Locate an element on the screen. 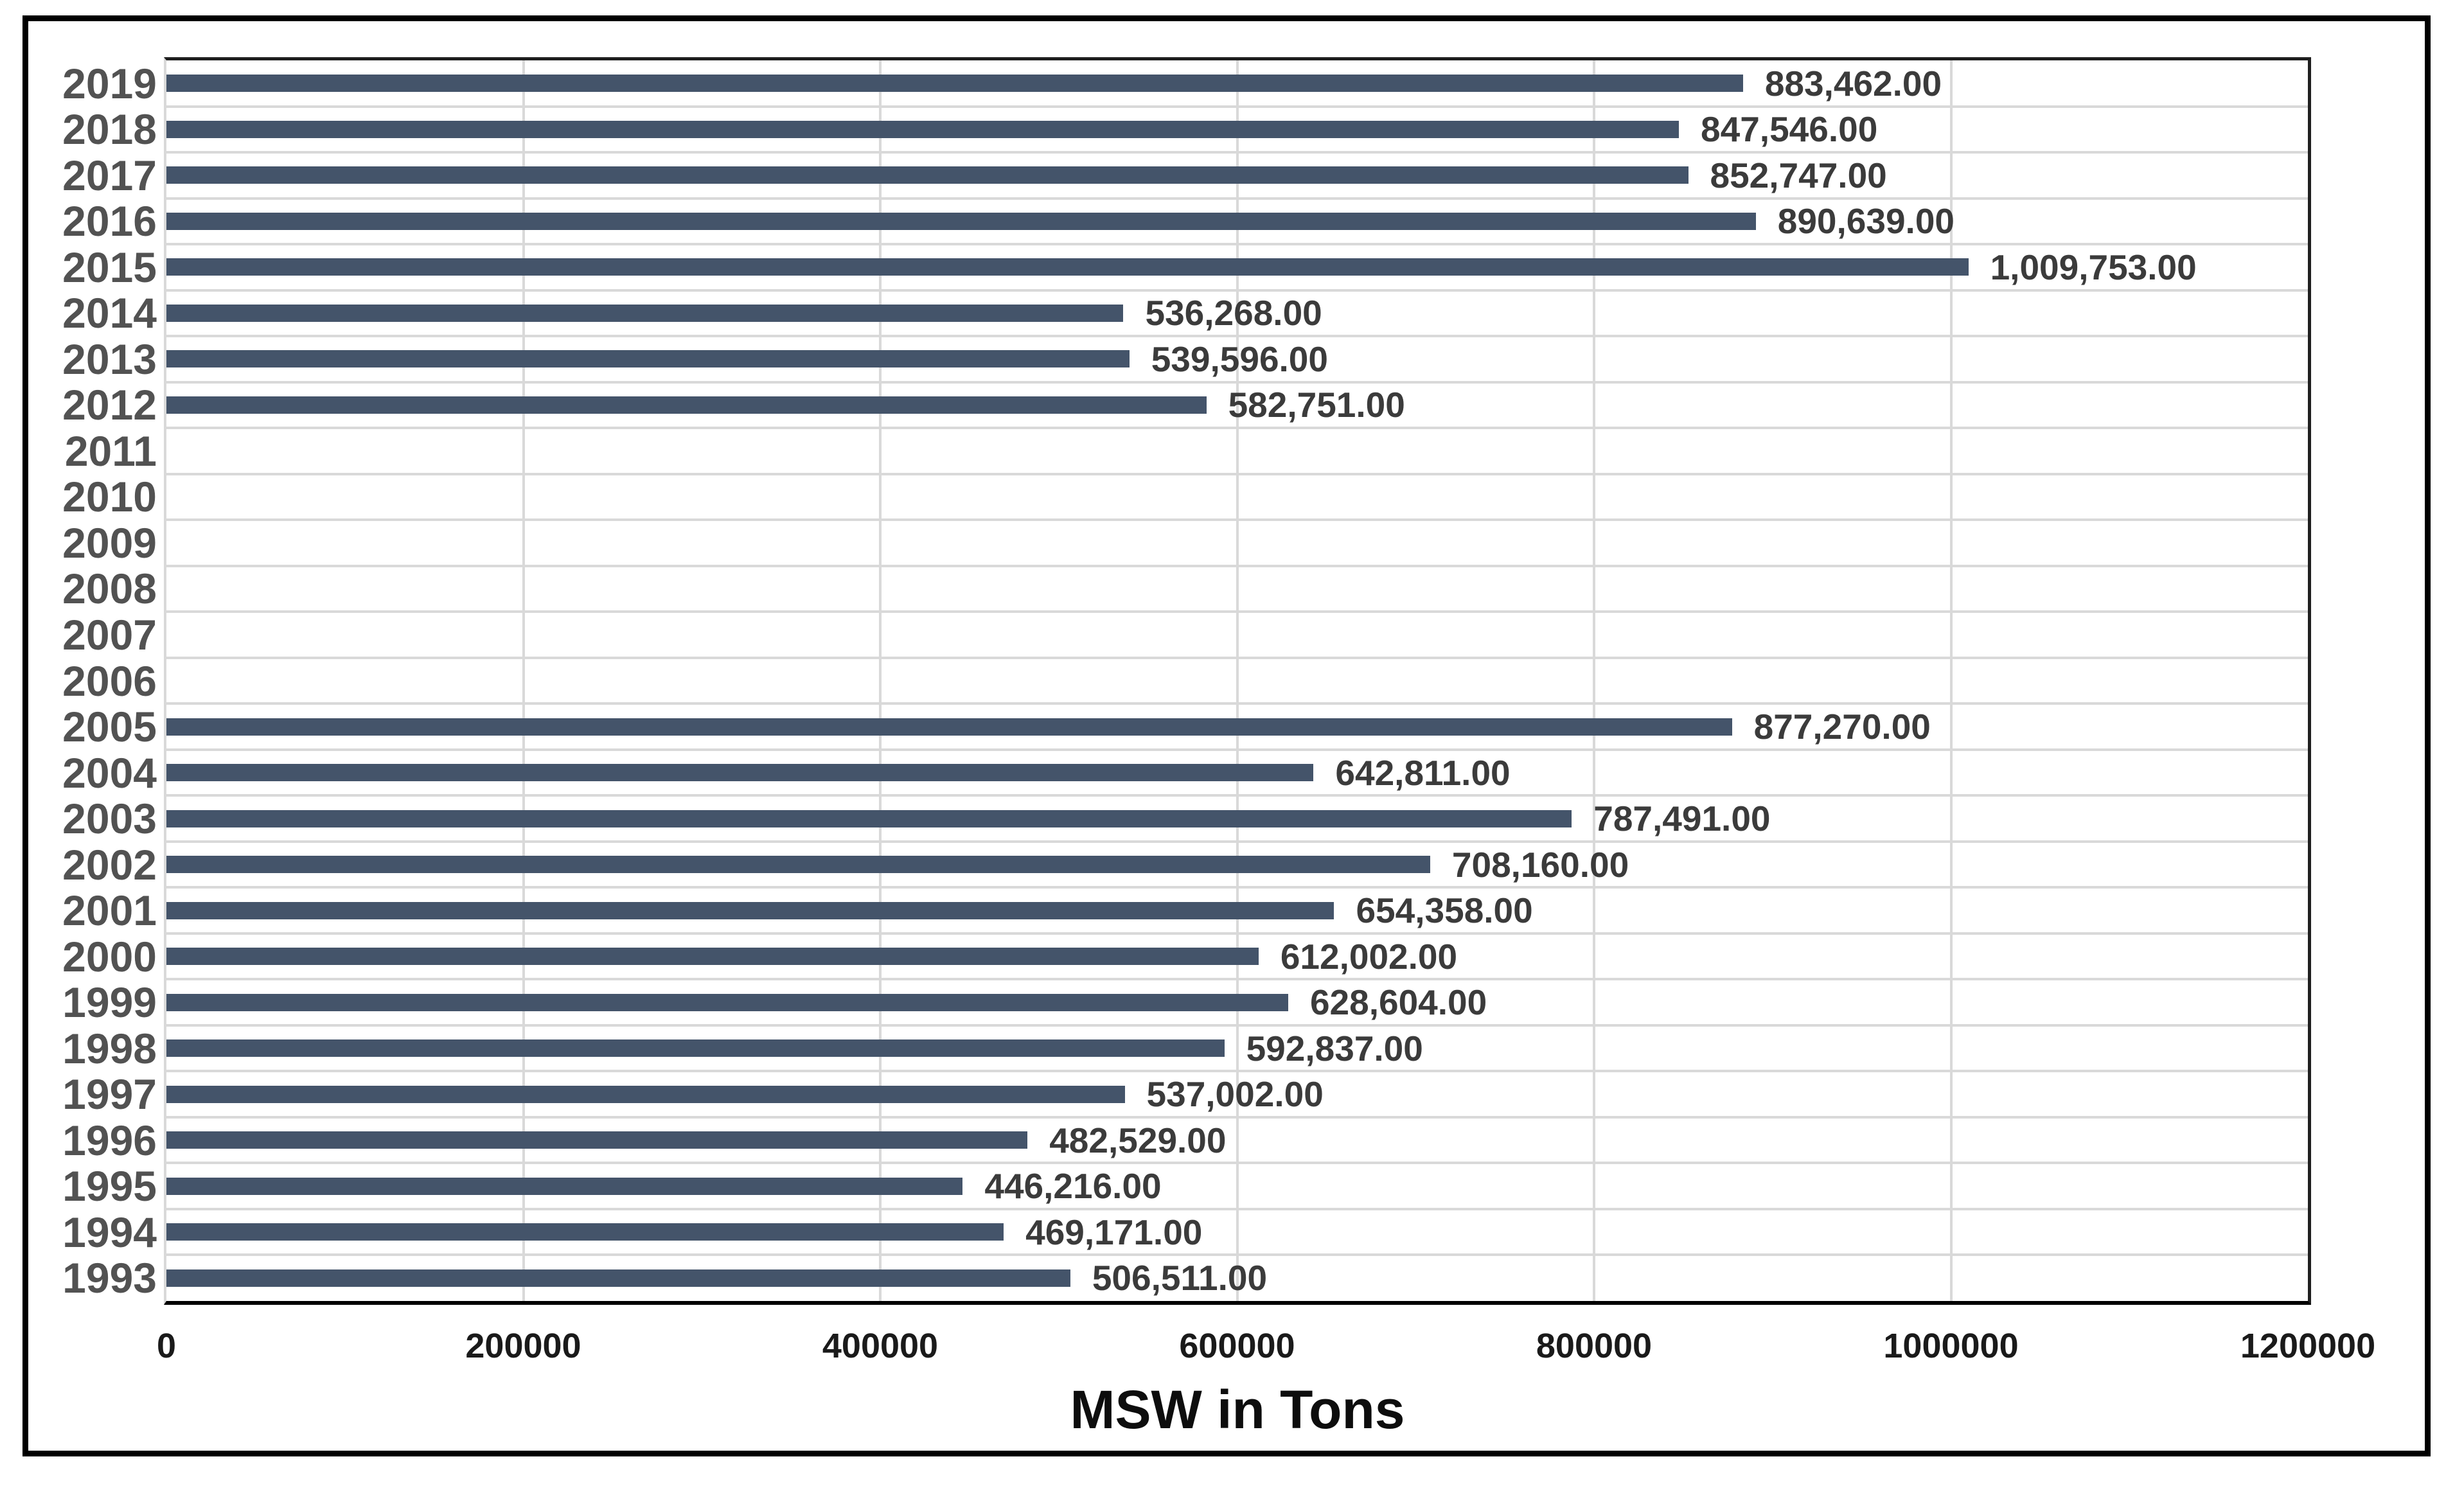 Image resolution: width=2464 pixels, height=1486 pixels. bar-2018 is located at coordinates (923, 129).